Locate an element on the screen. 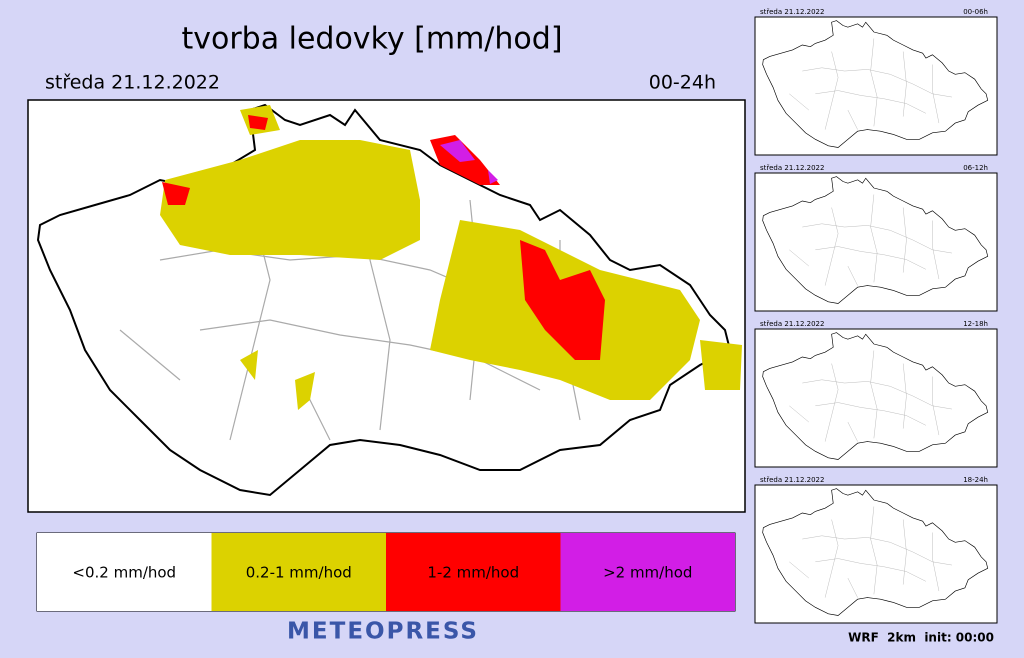  legend-label: 0.2-1 mm/hod is located at coordinates (299, 573).